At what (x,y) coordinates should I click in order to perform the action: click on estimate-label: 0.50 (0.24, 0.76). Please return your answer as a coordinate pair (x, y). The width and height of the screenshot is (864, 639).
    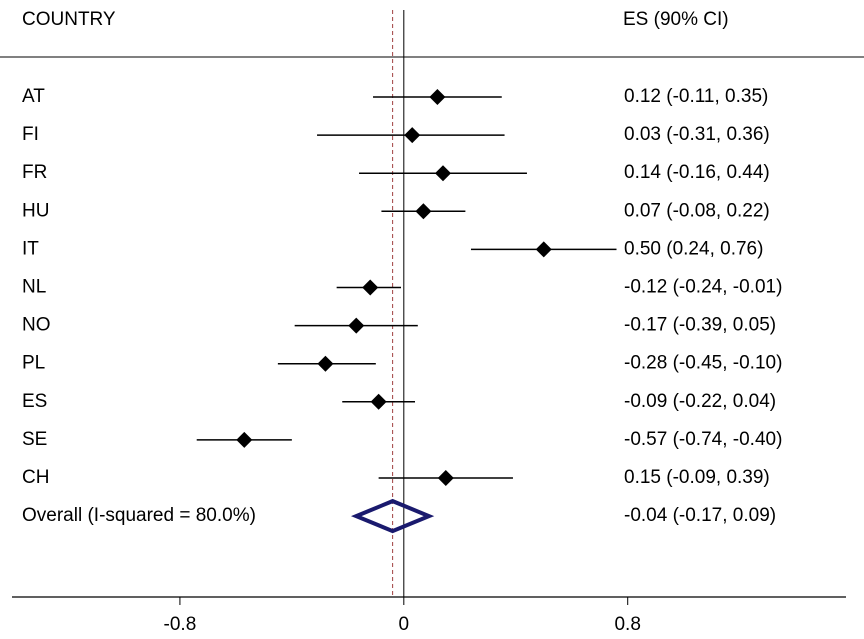
    Looking at the image, I should click on (693, 248).